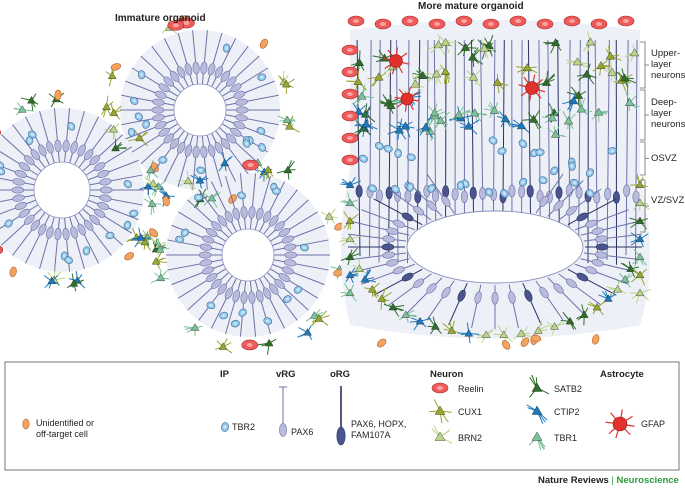 The width and height of the screenshot is (685, 493). I want to click on legend-vrg-soma, so click(283, 430).